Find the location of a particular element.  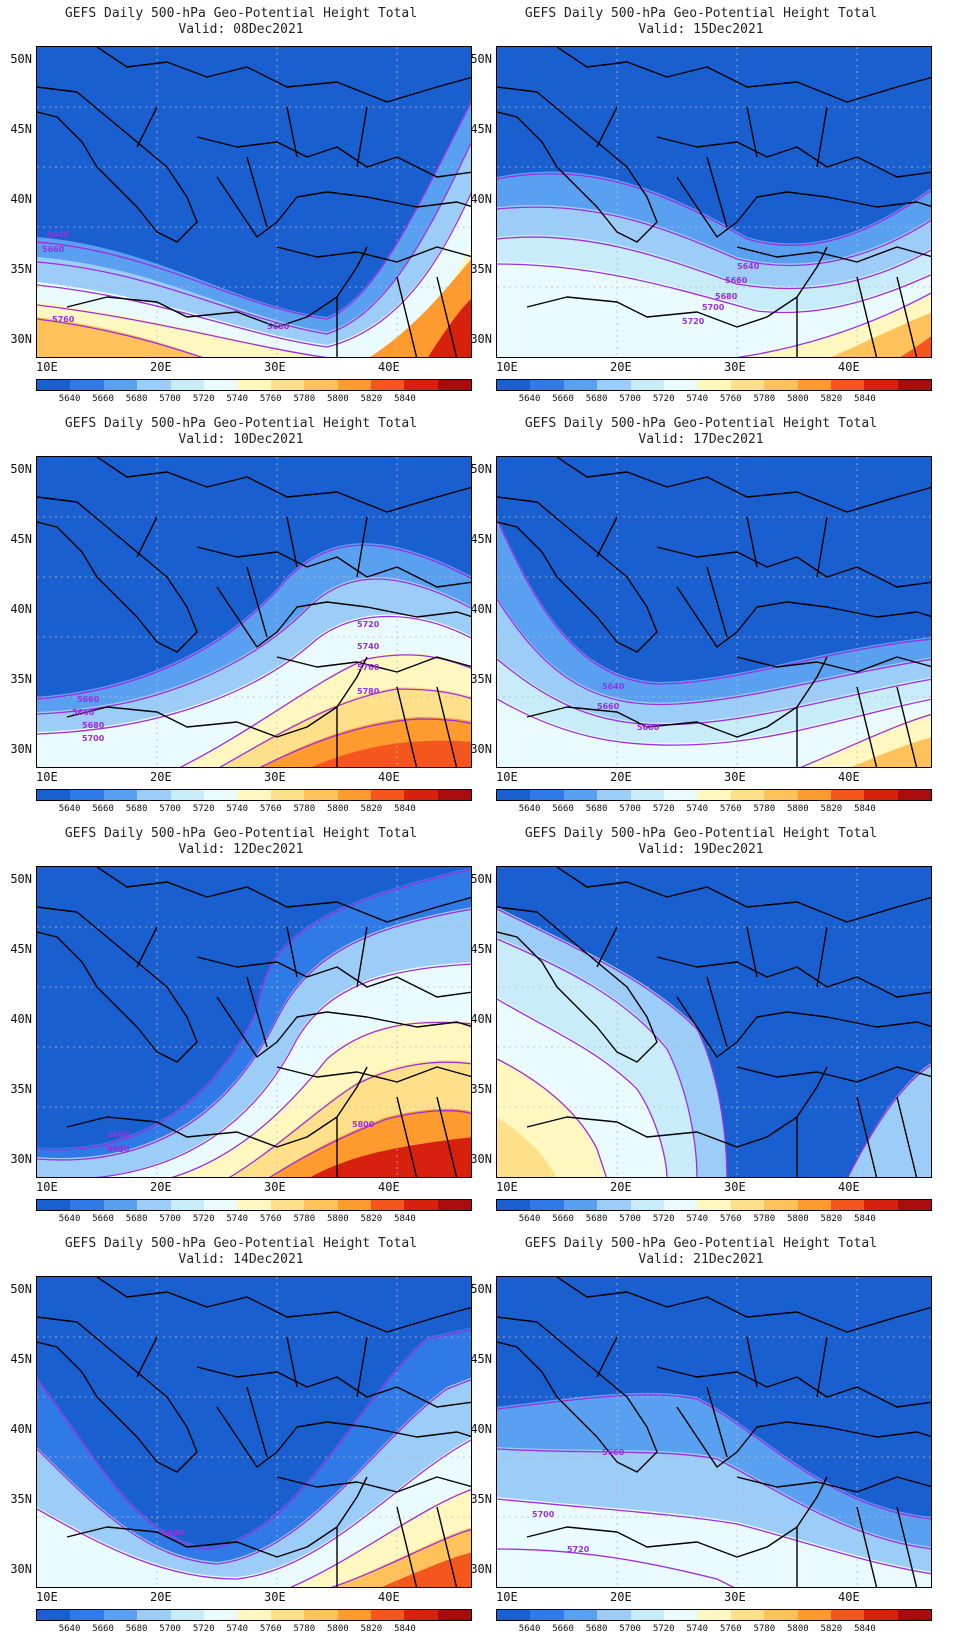

height-field: 5680 is located at coordinates (254, 1432).